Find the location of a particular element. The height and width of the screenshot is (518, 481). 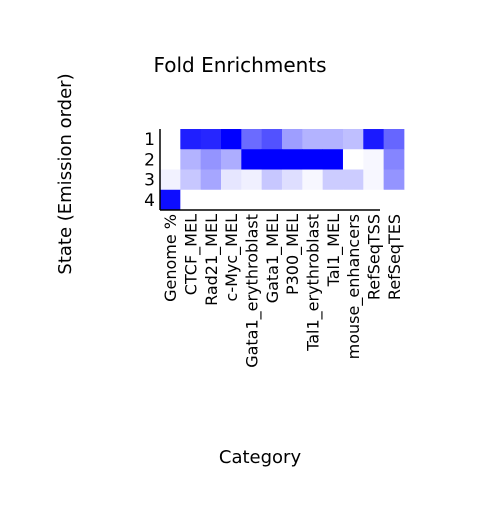

x-tick-label-1: Genome % is located at coordinates (170, 258).